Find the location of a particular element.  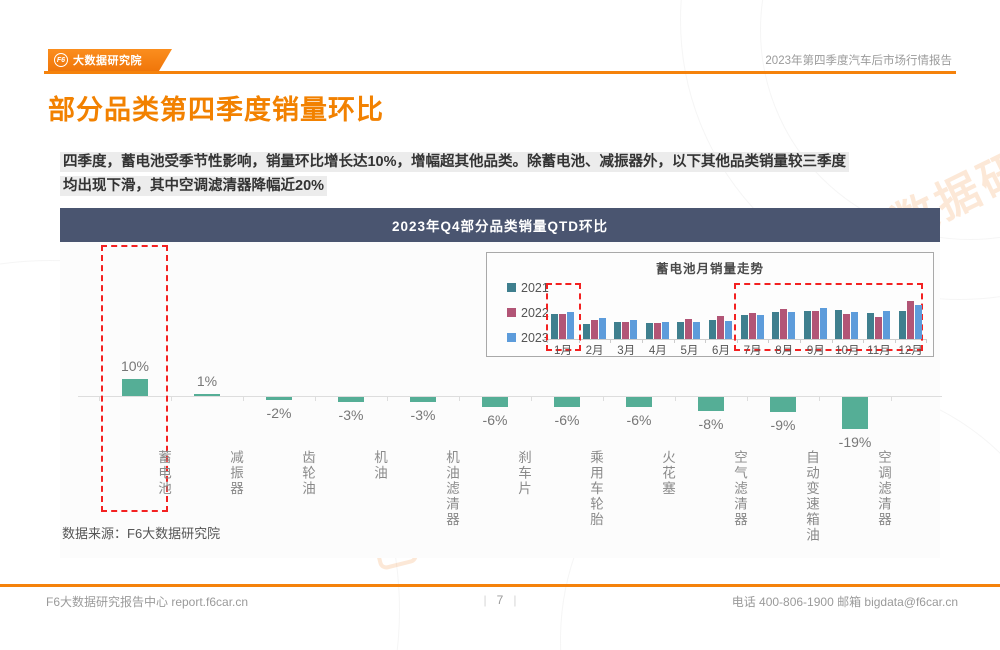

bar-value-label: 1% is located at coordinates (207, 381).